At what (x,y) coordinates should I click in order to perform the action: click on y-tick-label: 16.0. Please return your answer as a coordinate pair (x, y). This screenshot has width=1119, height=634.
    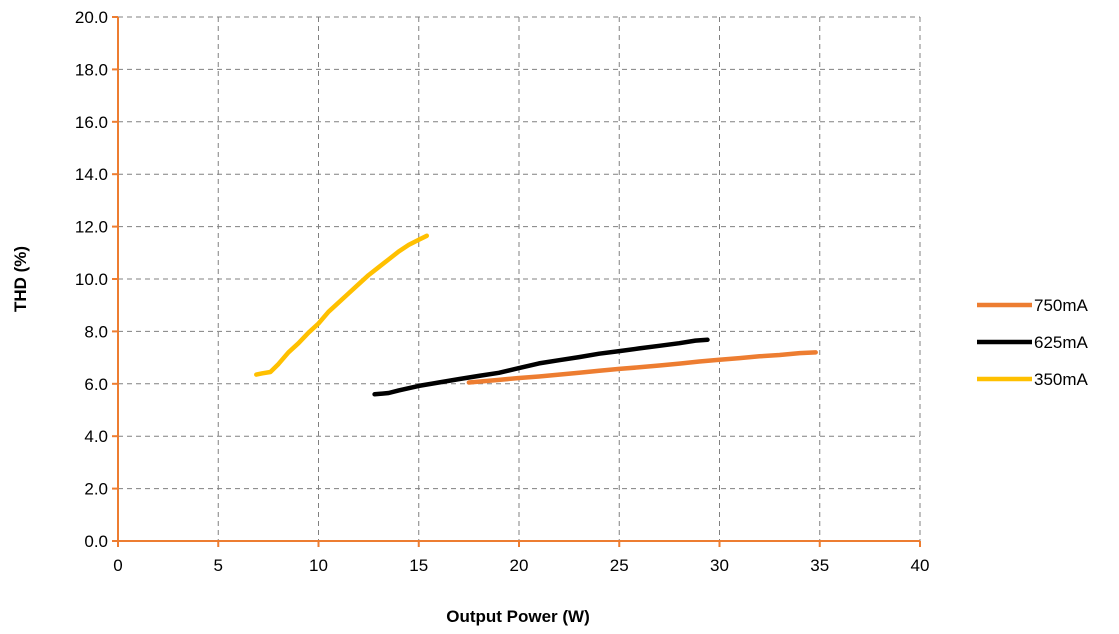
    Looking at the image, I should click on (91, 122).